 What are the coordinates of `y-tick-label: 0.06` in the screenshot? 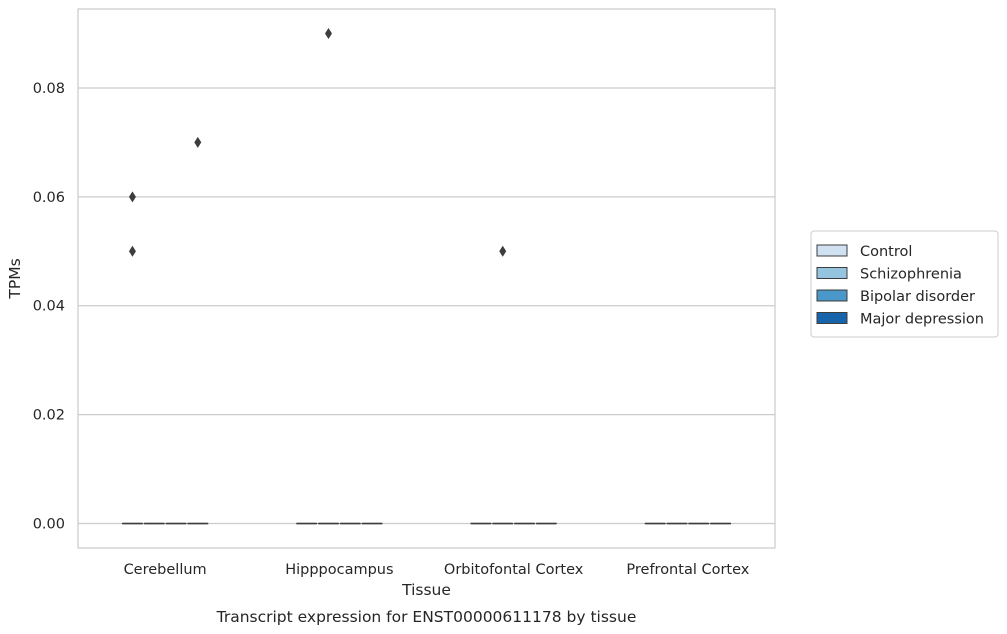 It's located at (49, 198).